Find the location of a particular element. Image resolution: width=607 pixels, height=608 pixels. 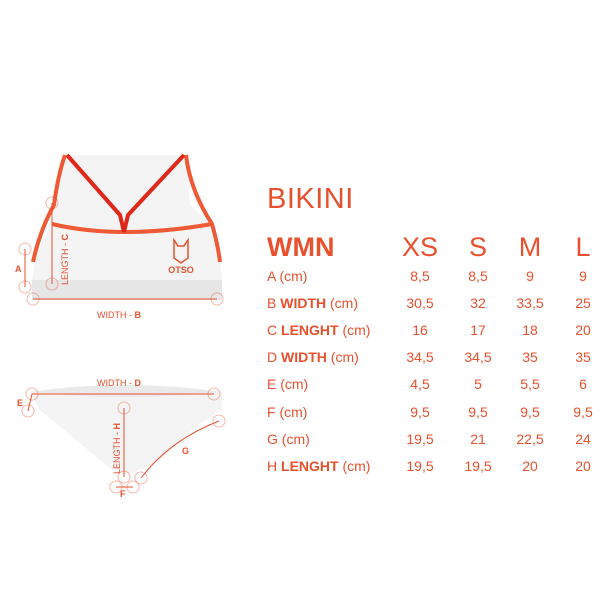

chart-title: BIKINI is located at coordinates (310, 199).